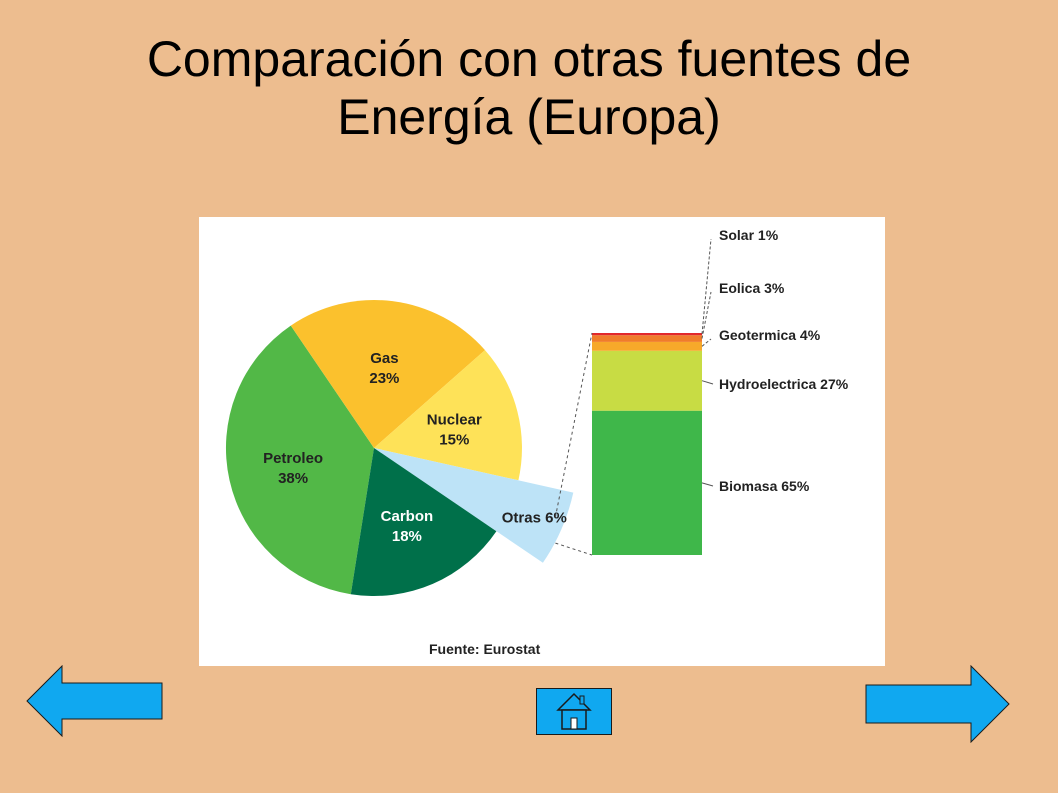 This screenshot has width=1058, height=793. What do you see at coordinates (534, 517) in the screenshot?
I see `pie-label-otras: Otras 6%` at bounding box center [534, 517].